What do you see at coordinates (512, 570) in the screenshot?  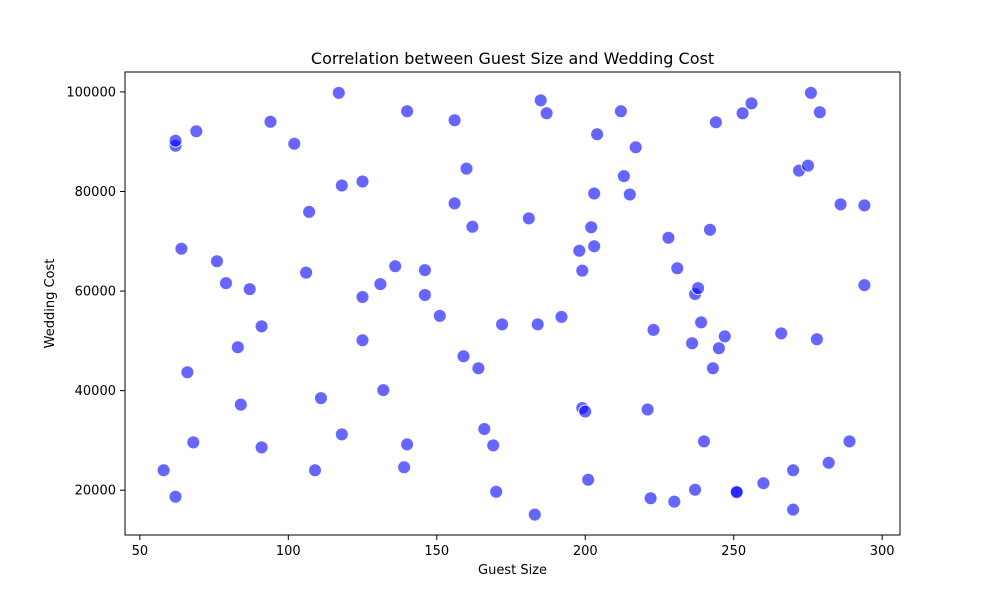 I see `x-axis-label: Guest Size` at bounding box center [512, 570].